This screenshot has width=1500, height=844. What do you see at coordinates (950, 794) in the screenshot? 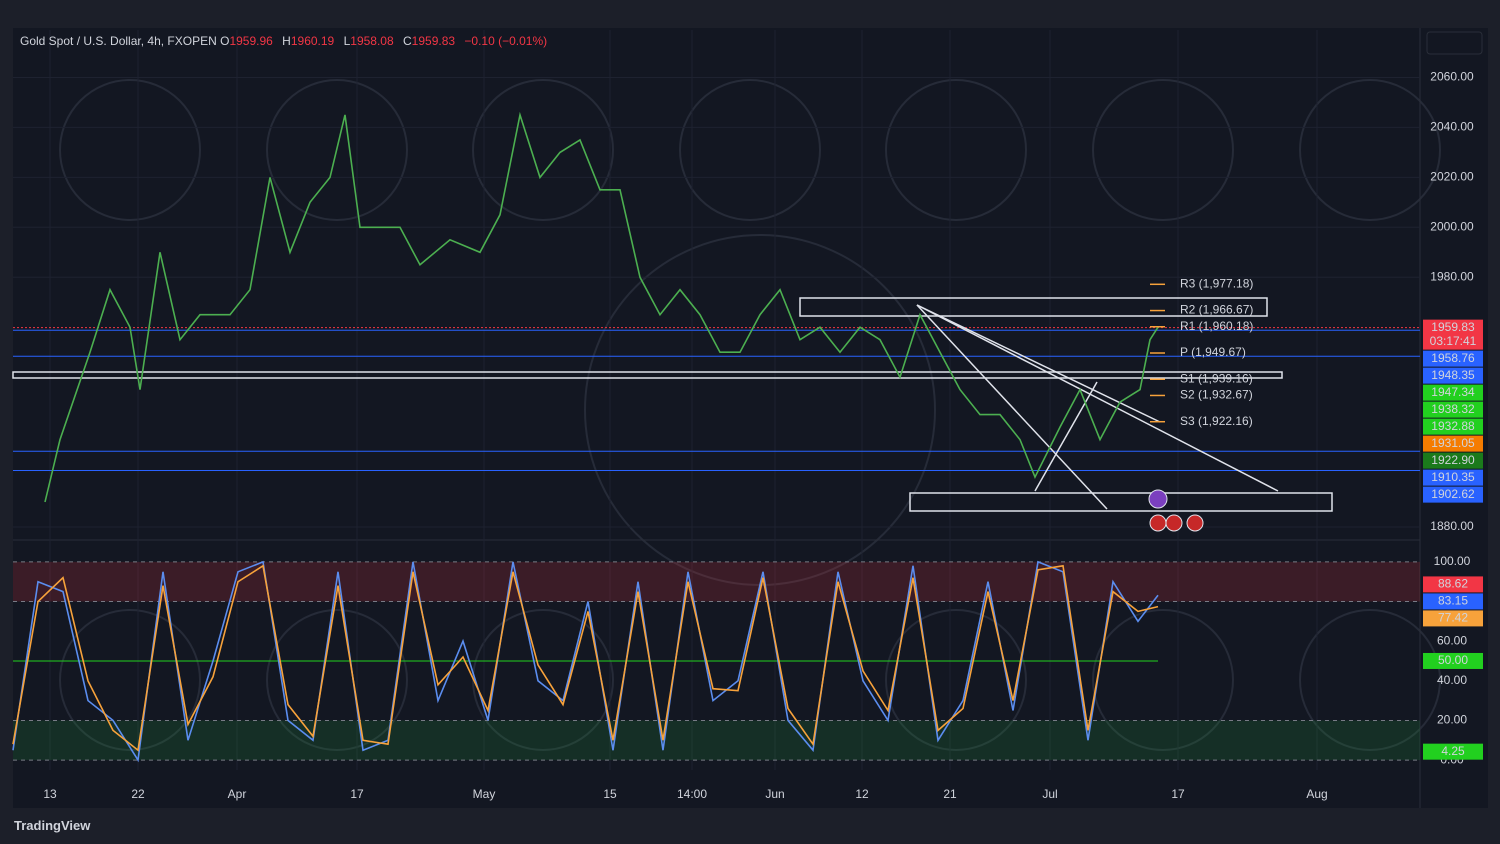
I see `x-tick-label: 21` at bounding box center [950, 794].